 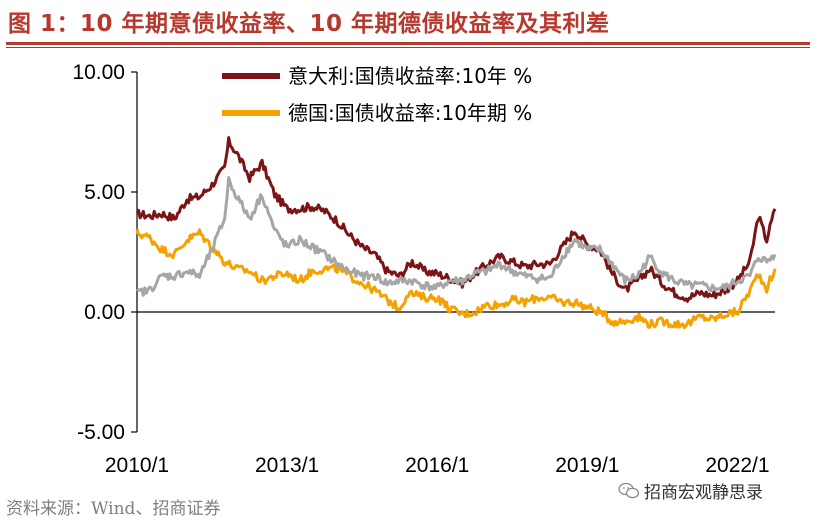 I want to click on chart-legend: 意大利:国债收益率:10年 % 德国:国债收益率:10年期 %, so click(x=377, y=94).